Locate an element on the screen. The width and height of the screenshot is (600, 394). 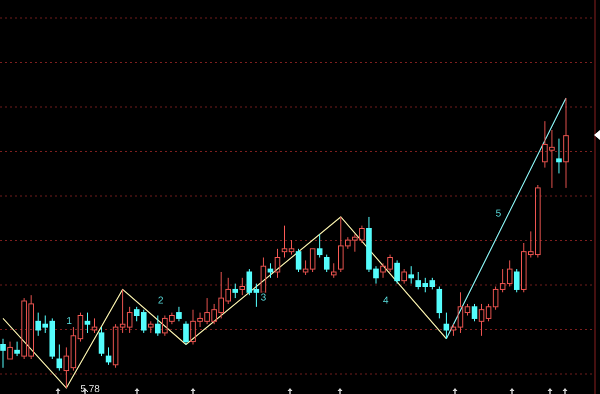
annotation: 1 is located at coordinates (69, 321).